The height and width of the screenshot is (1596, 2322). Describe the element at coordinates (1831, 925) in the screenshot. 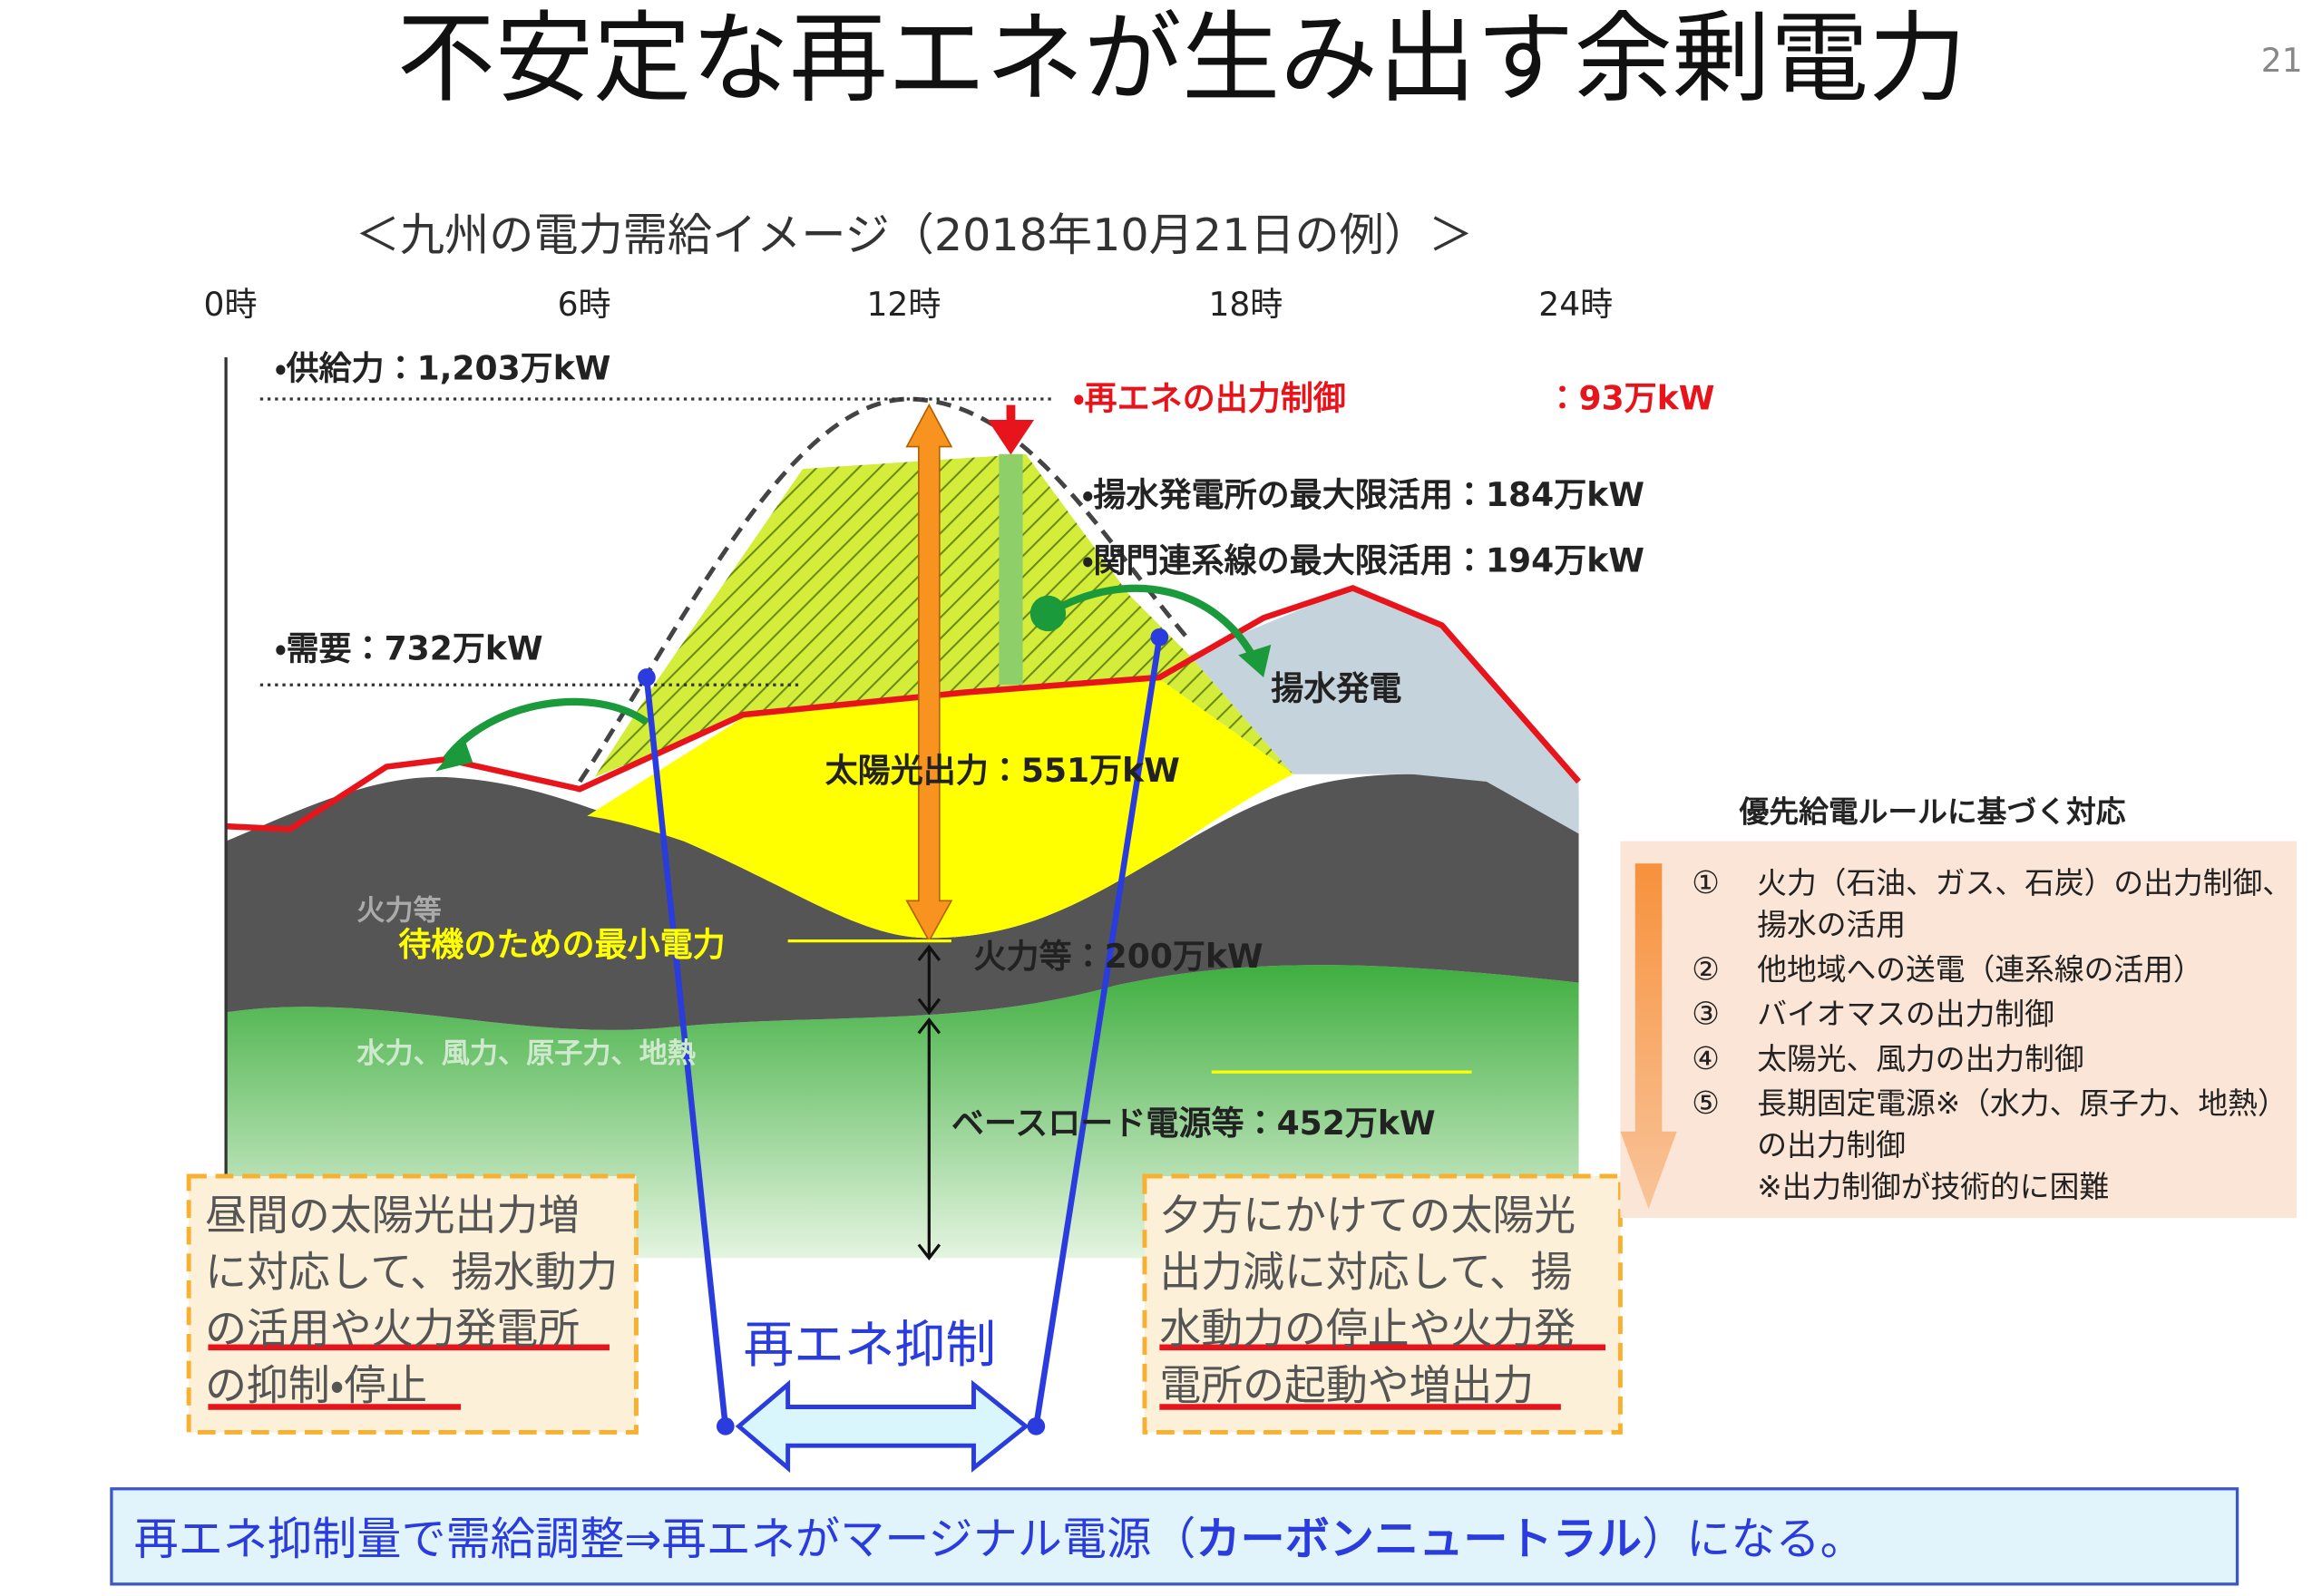

I see `item-text: 揚水の活用` at that location.